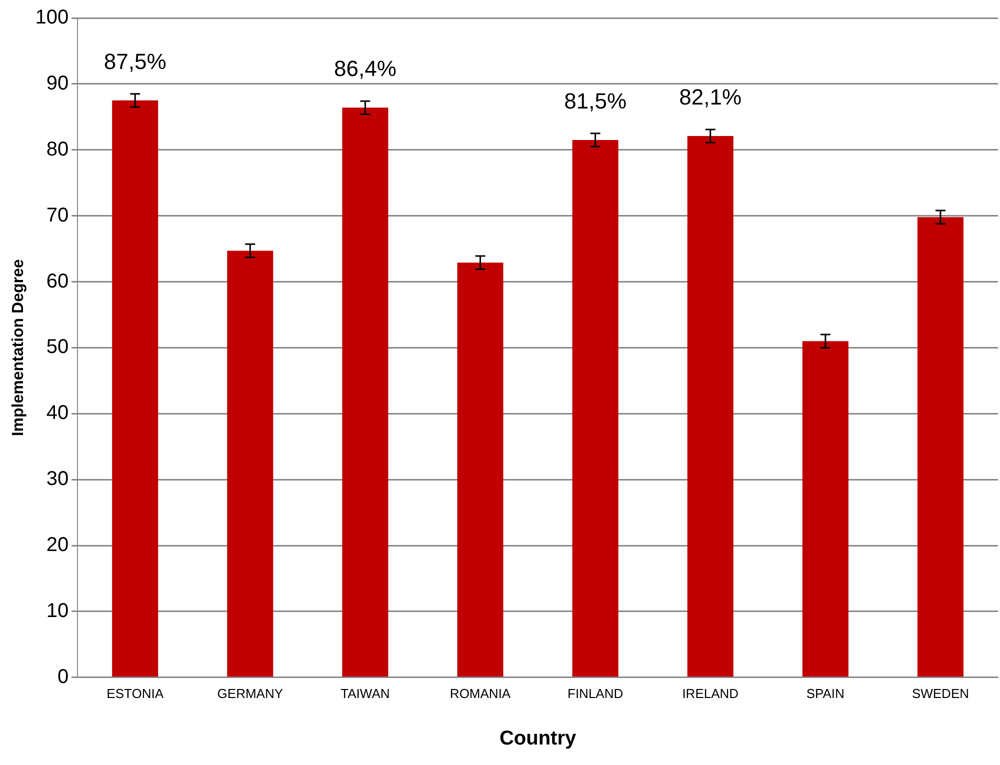  Describe the element at coordinates (52, 17) in the screenshot. I see `y-tick-label: 100` at that location.